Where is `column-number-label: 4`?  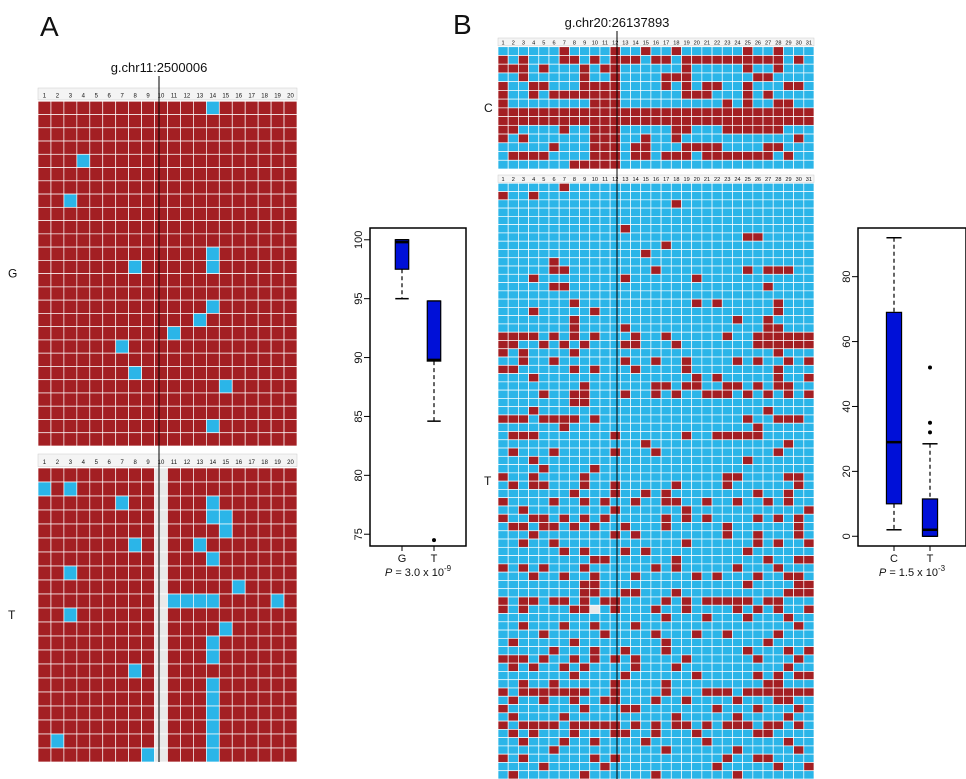
column-number-label: 4 is located at coordinates (84, 97).